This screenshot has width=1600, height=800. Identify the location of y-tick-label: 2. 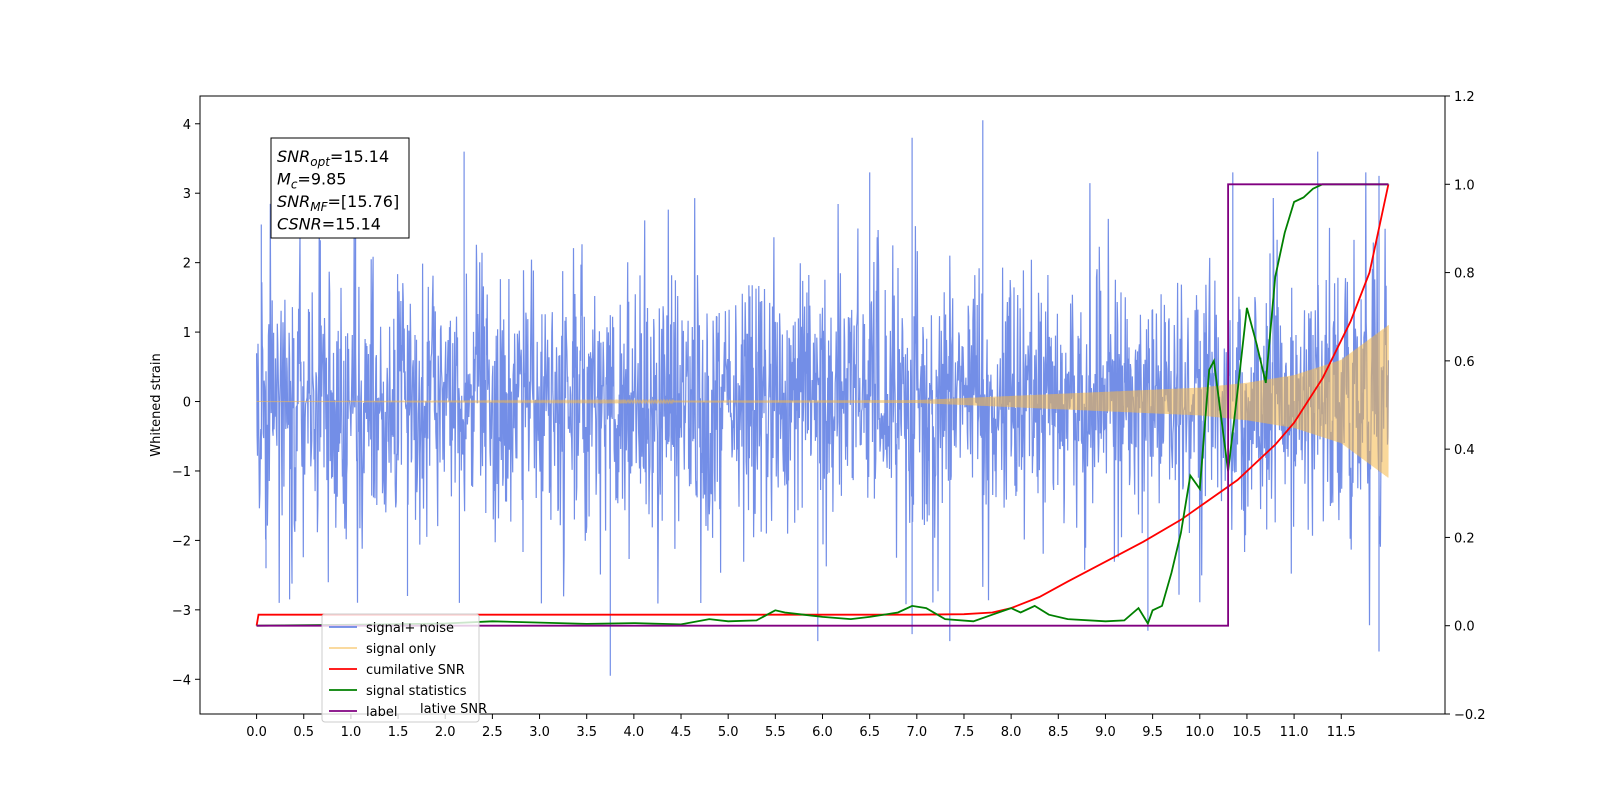
(187, 264).